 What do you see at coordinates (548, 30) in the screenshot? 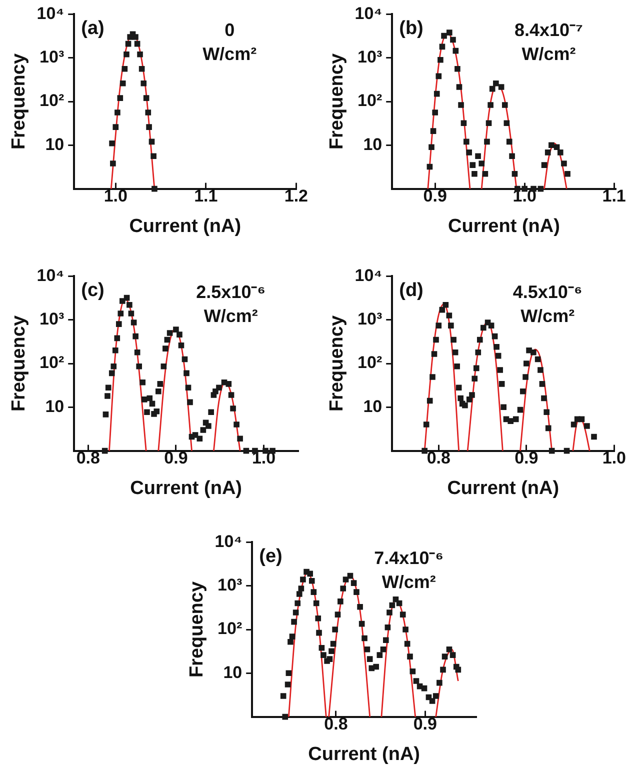
I see `annotation: 8.4x10⁻⁷` at bounding box center [548, 30].